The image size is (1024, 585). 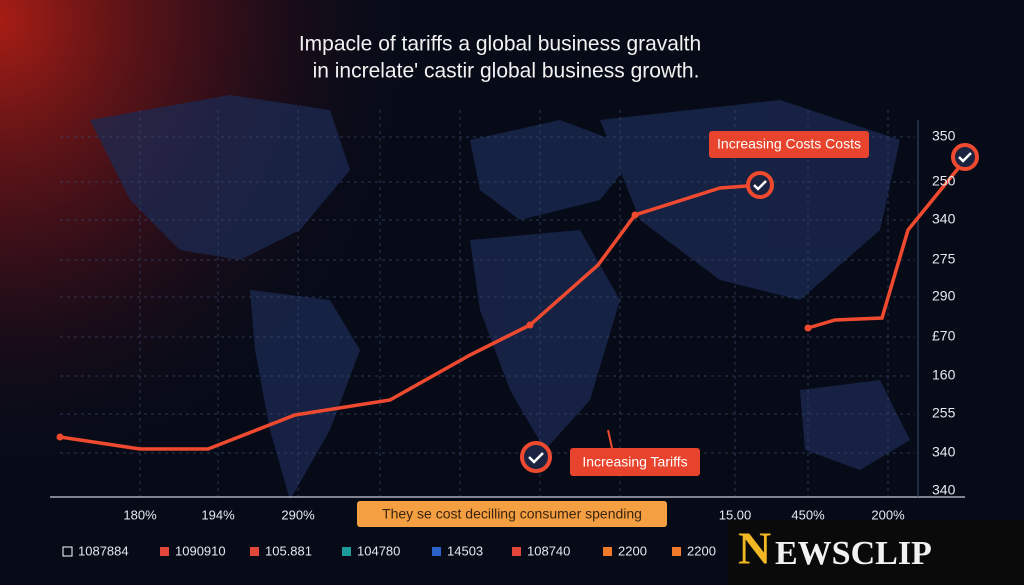 I want to click on y-label: 255, so click(x=944, y=413).